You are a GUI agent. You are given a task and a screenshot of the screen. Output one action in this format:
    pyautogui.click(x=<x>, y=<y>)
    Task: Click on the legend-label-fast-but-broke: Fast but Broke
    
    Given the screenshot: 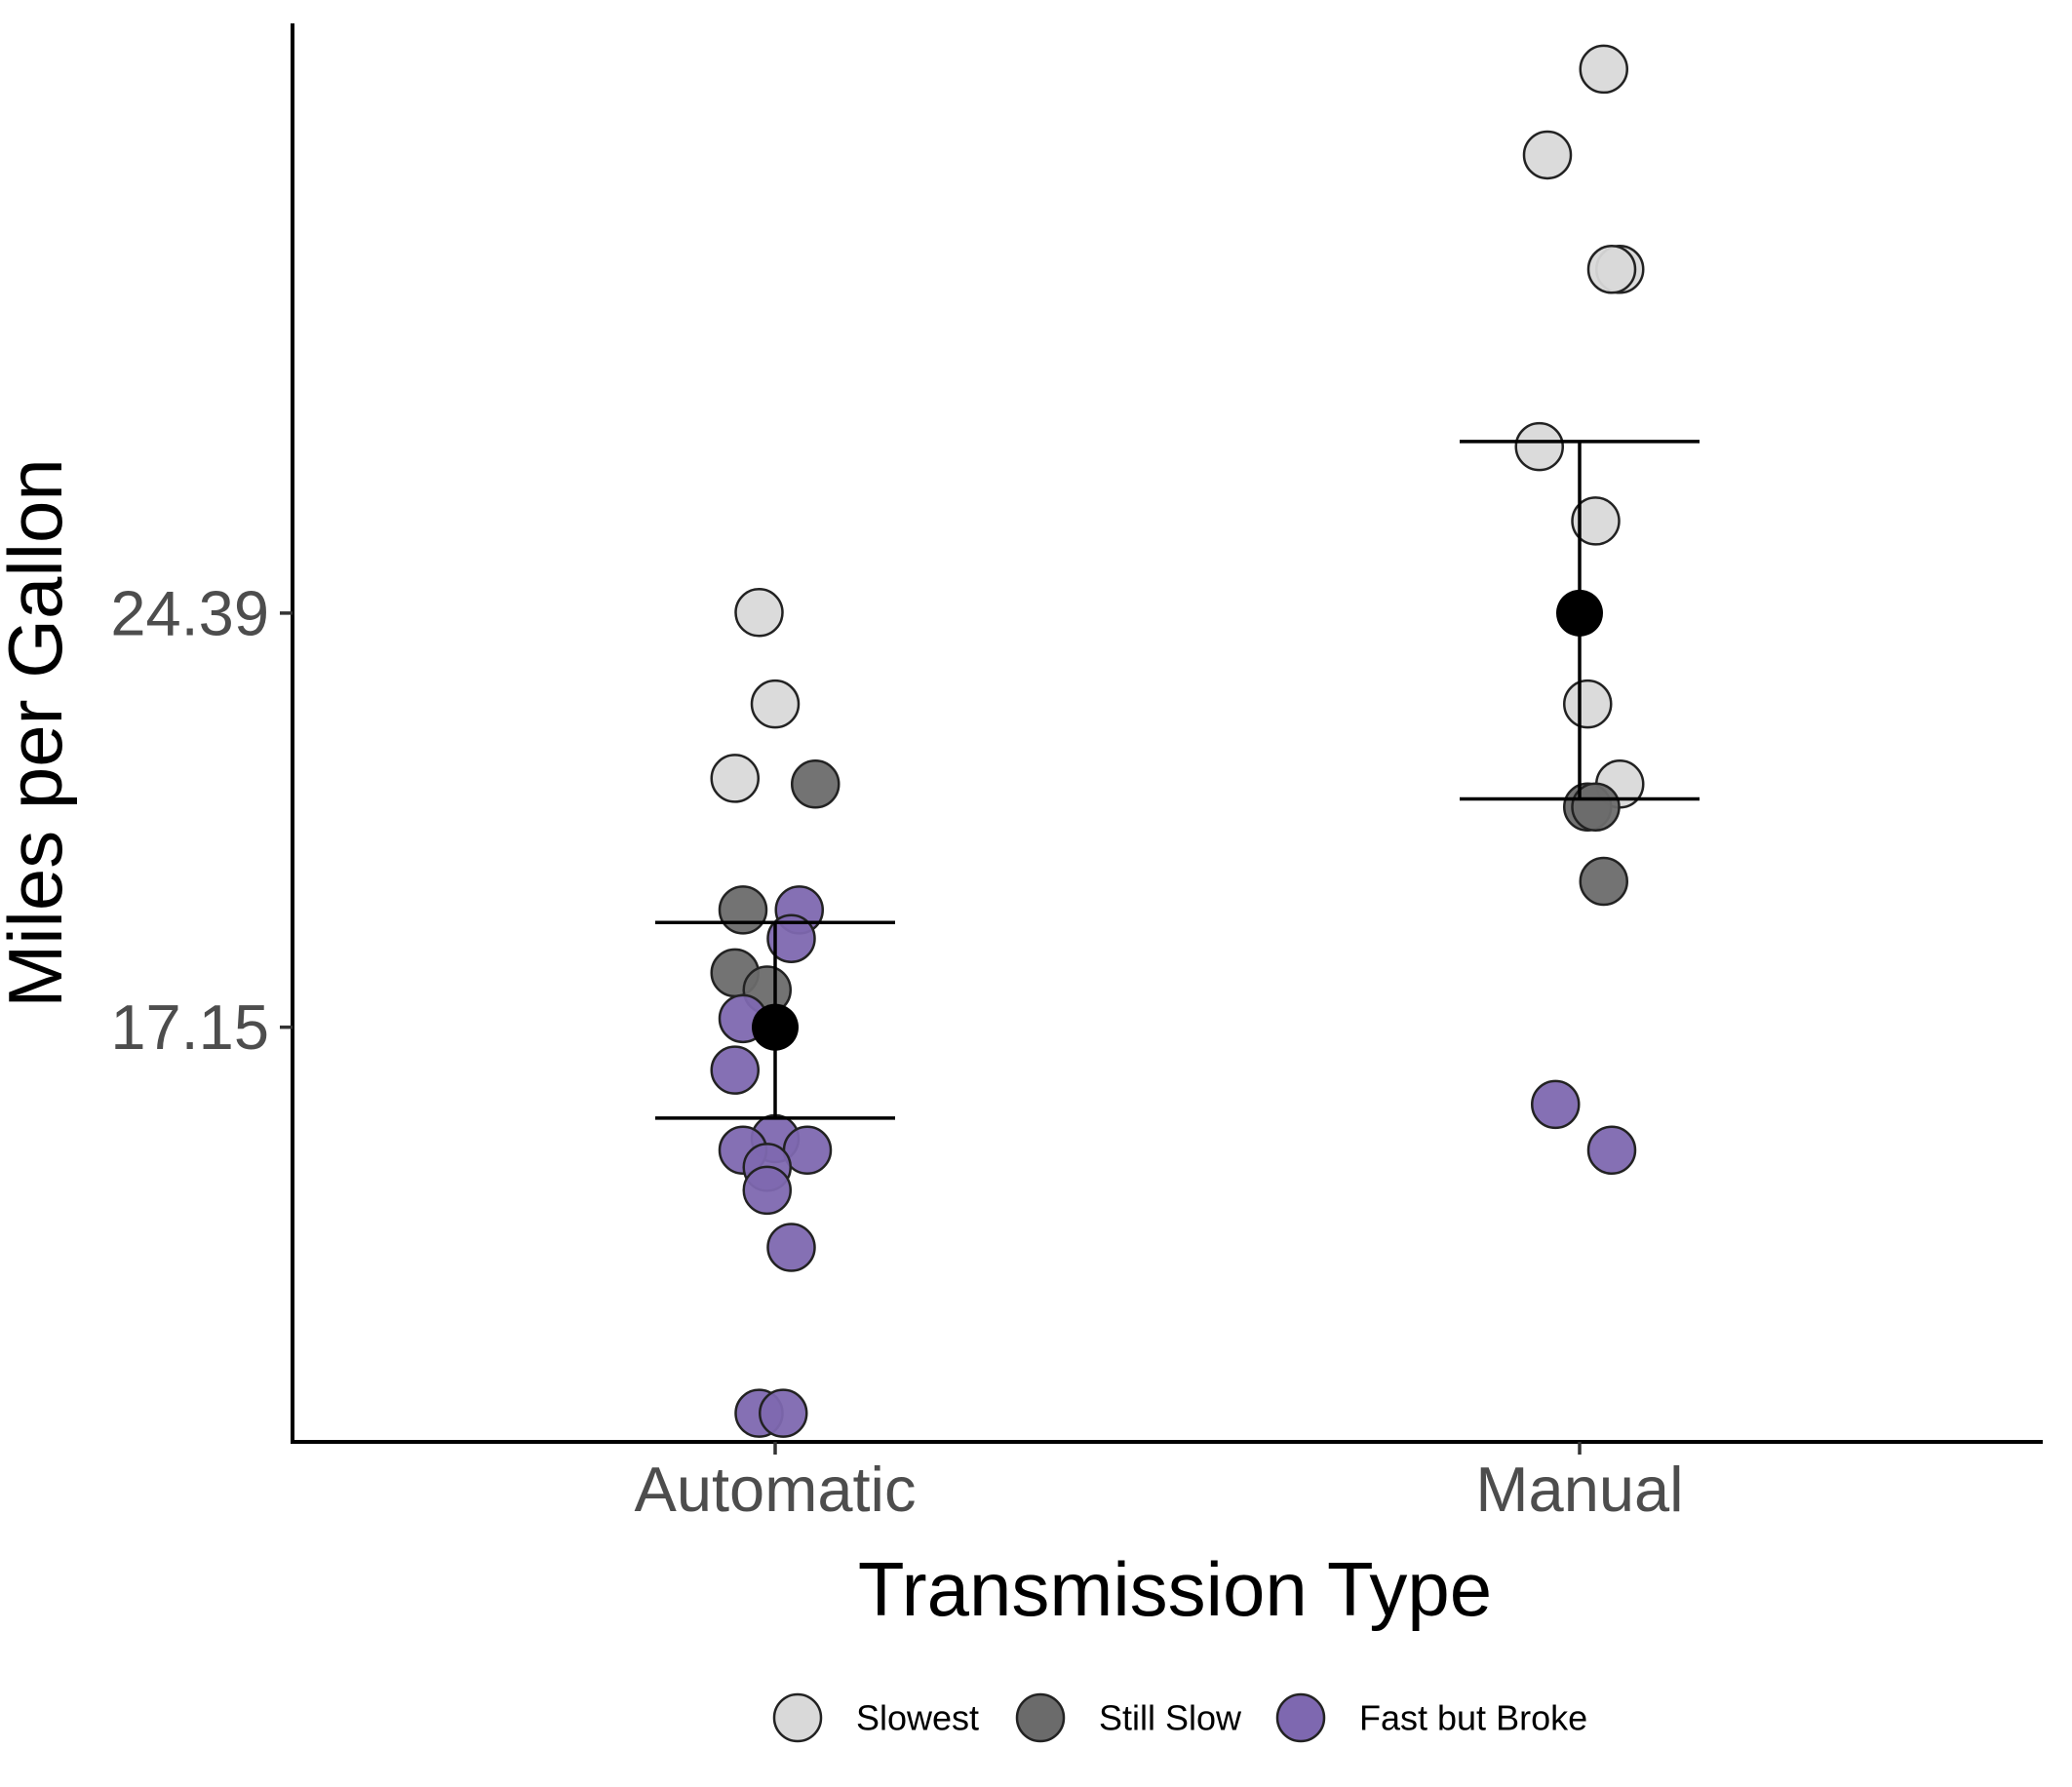 What is the action you would take?
    pyautogui.click(x=1473, y=1718)
    